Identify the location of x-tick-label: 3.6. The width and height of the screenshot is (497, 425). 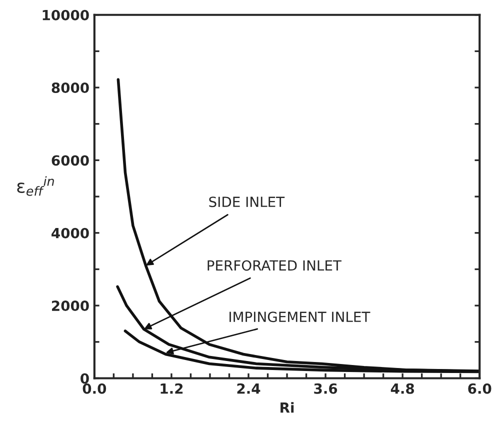
(326, 388).